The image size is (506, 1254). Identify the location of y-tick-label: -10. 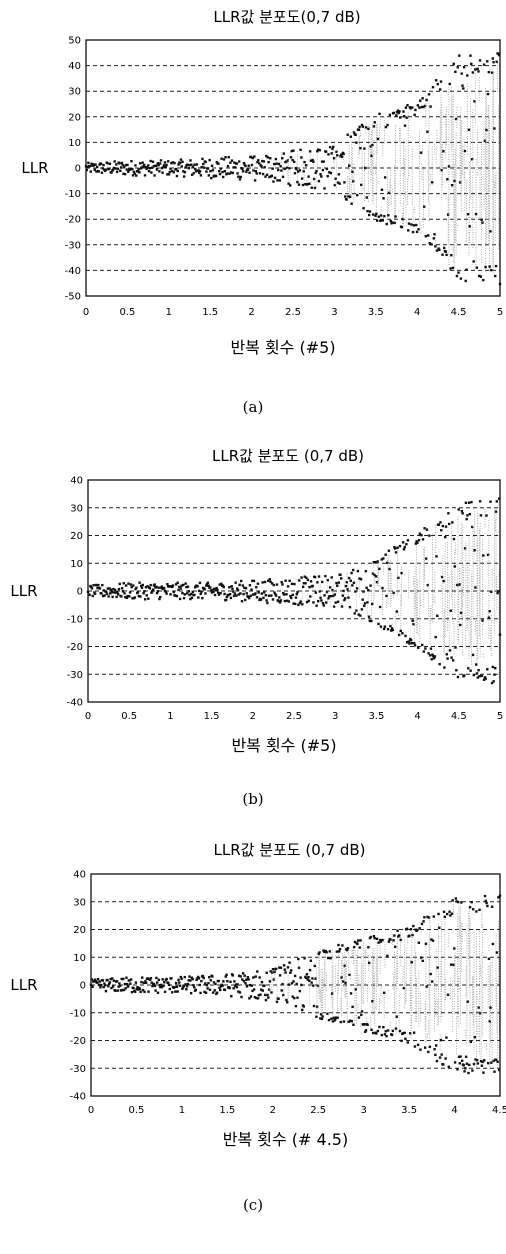
(78, 1013).